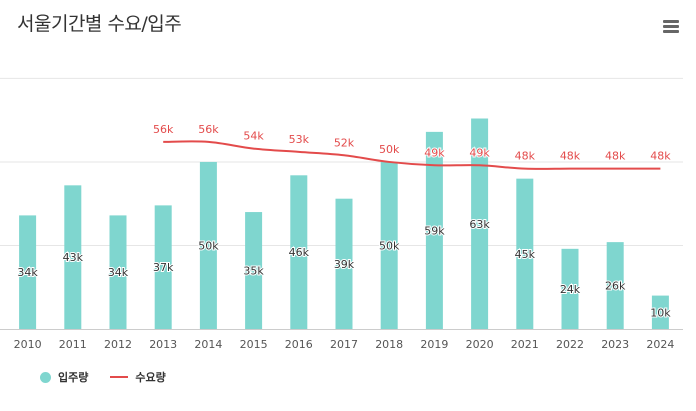  What do you see at coordinates (163, 344) in the screenshot?
I see `x-tick-label: 2013` at bounding box center [163, 344].